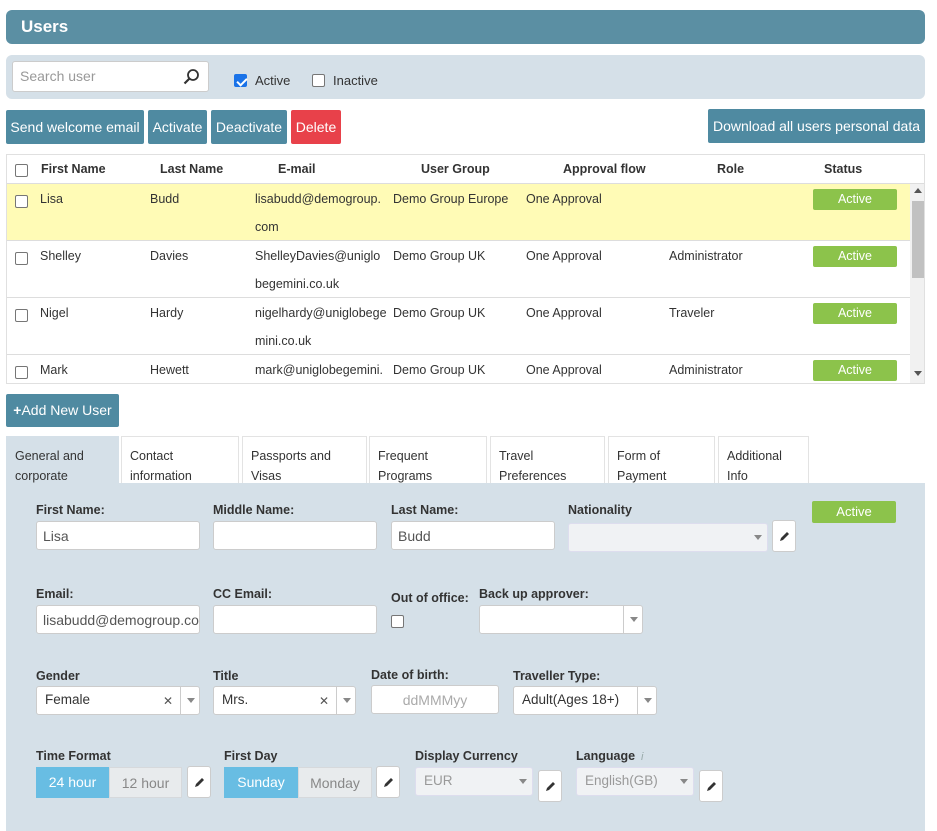 The image size is (937, 831). I want to click on edit-first-day-button, so click(388, 782).